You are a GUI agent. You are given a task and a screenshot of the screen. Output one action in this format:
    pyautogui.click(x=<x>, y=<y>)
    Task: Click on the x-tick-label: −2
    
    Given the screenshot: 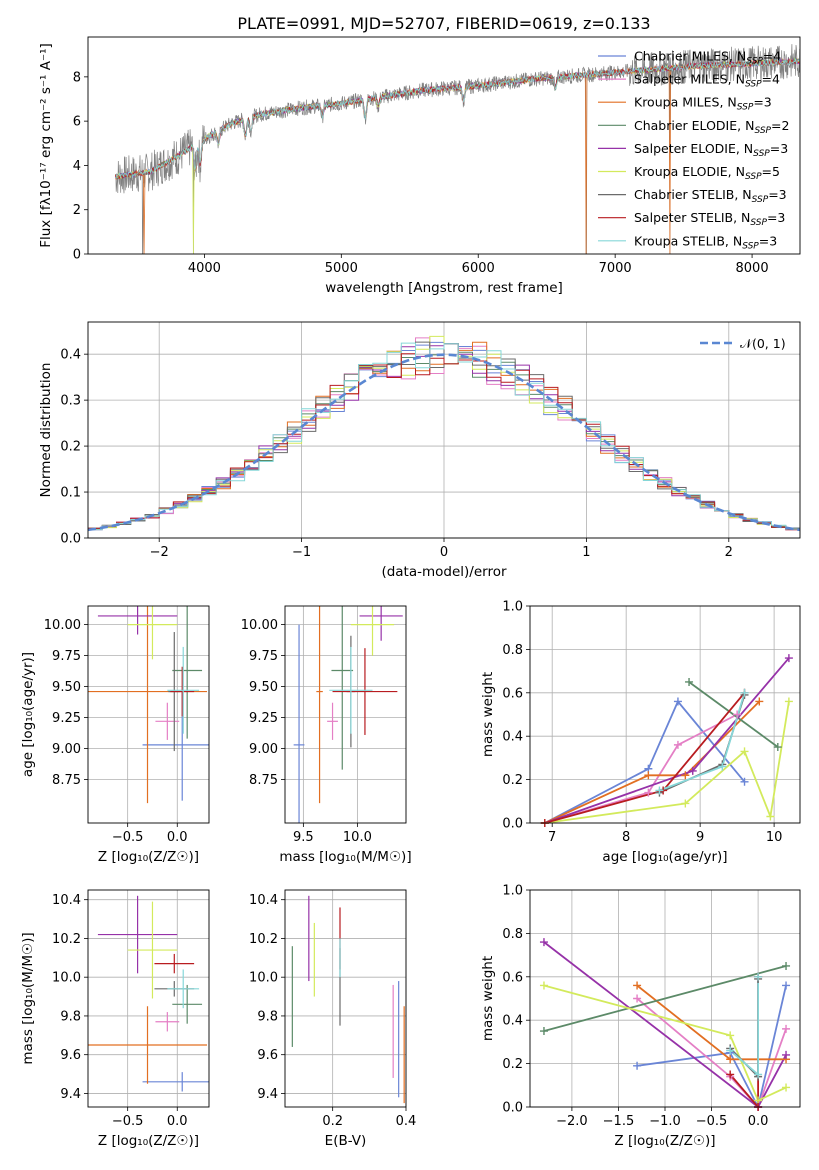 What is the action you would take?
    pyautogui.click(x=159, y=552)
    